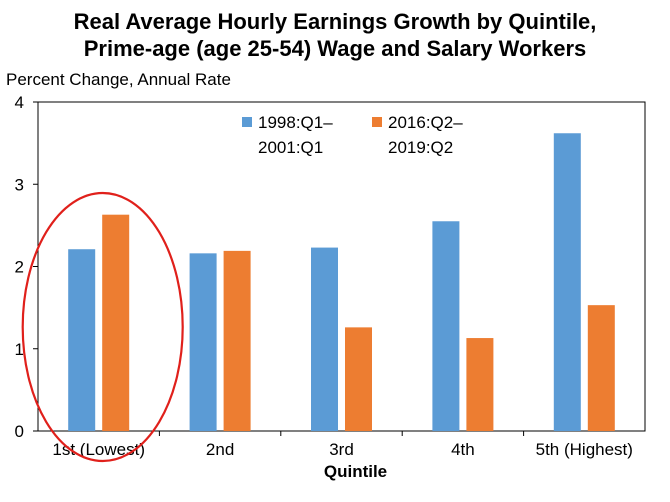 The image size is (670, 502). What do you see at coordinates (290, 147) in the screenshot?
I see `legend-label-1-line-2: 2001:Q1` at bounding box center [290, 147].